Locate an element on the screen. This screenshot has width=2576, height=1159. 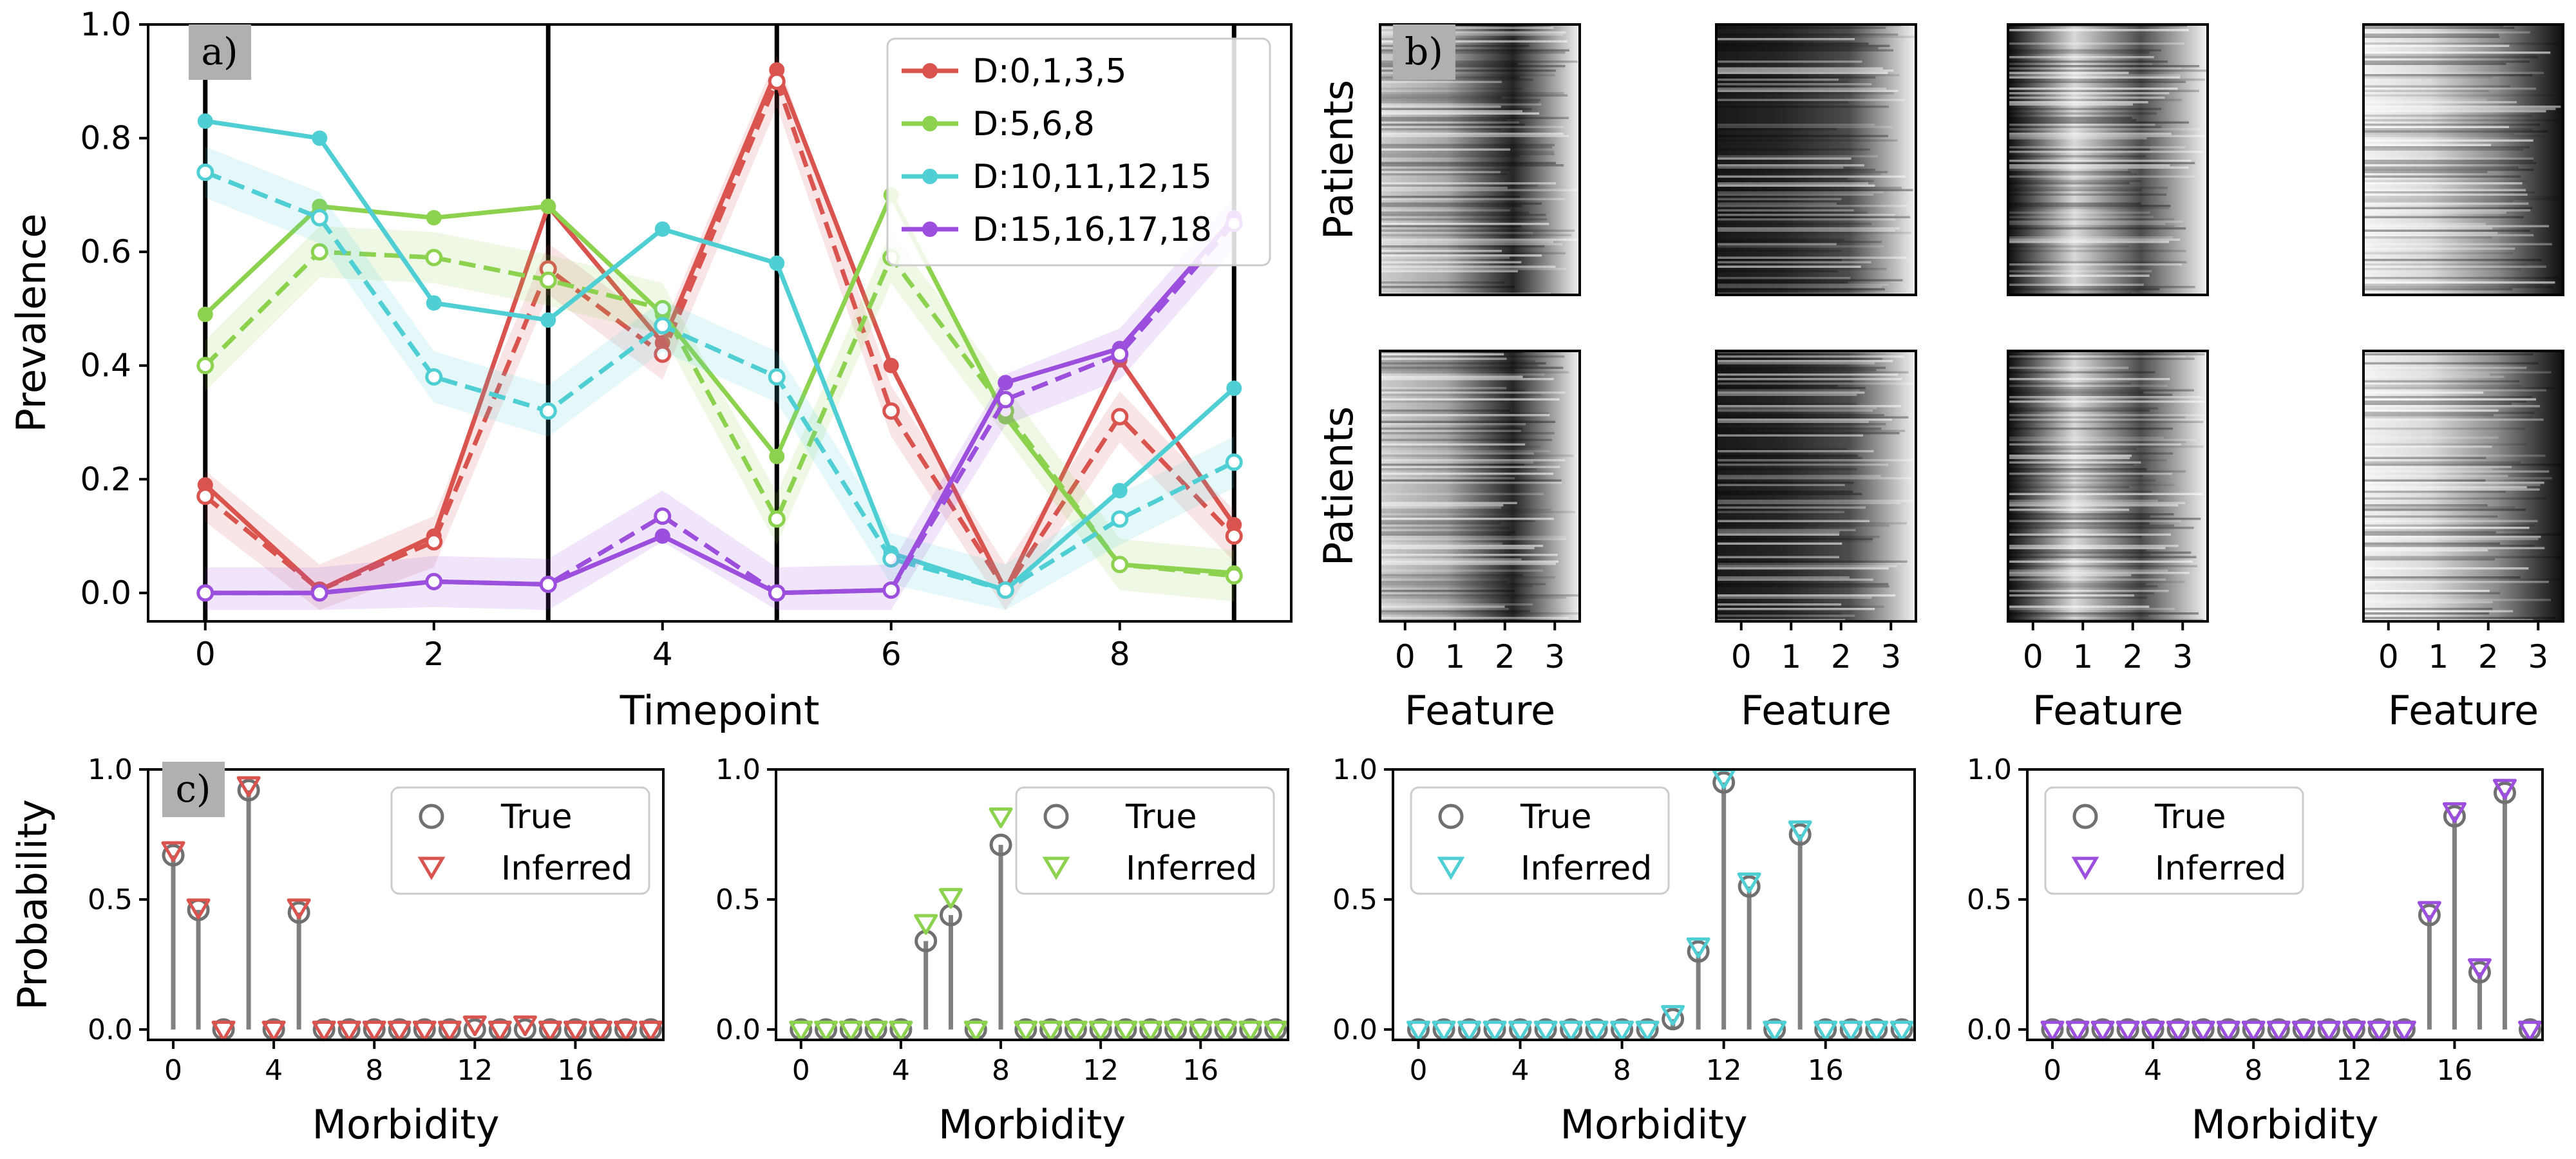
y-tick-label: 0.6 is located at coordinates (105, 251).